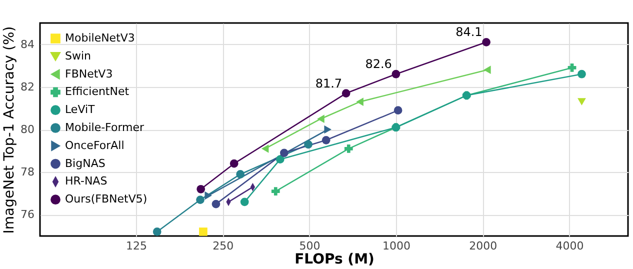  I want to click on y-tick-label: 84, so click(27, 44).